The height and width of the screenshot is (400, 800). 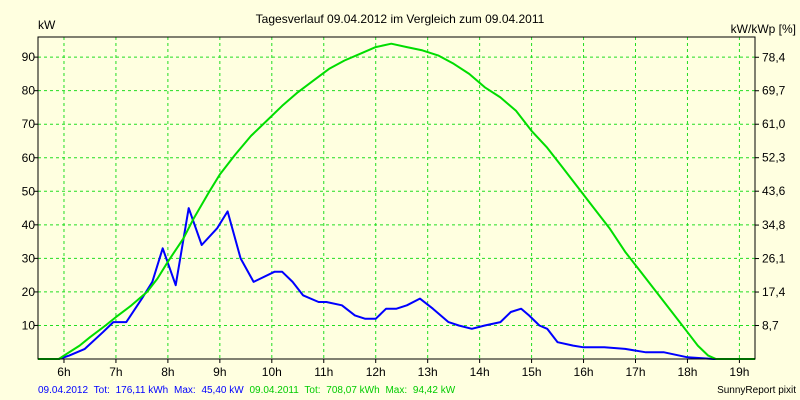 What do you see at coordinates (774, 57) in the screenshot?
I see `y2-tick-label: 78,4` at bounding box center [774, 57].